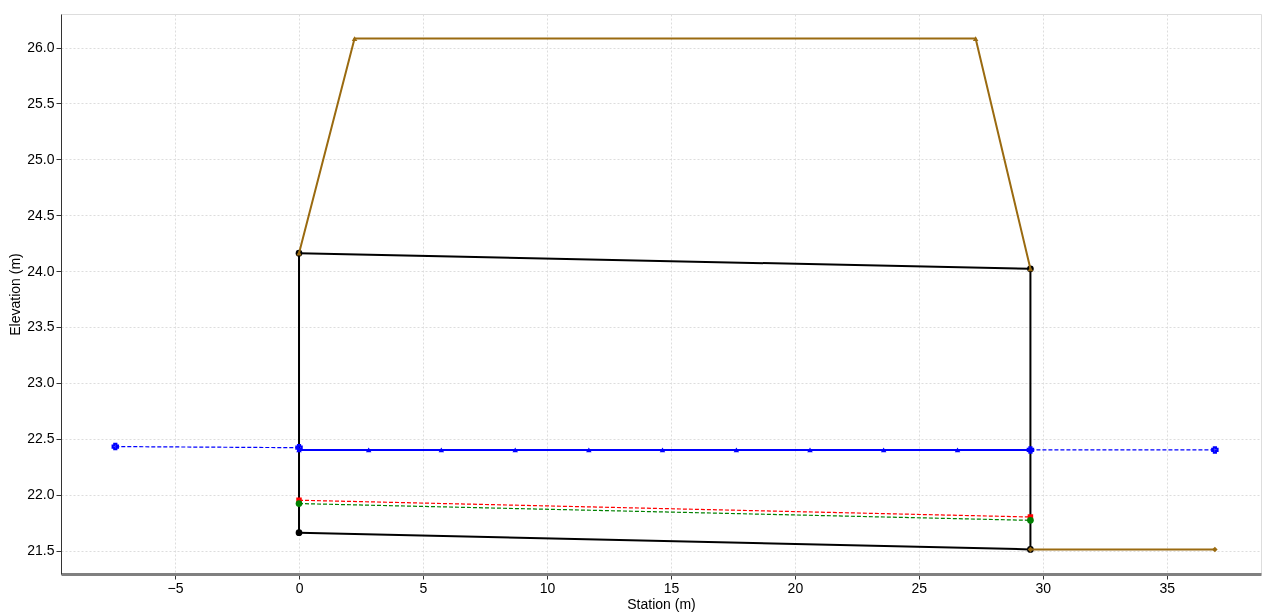 The image size is (1269, 615). Describe the element at coordinates (175, 587) in the screenshot. I see `x-tick-label: −5` at that location.